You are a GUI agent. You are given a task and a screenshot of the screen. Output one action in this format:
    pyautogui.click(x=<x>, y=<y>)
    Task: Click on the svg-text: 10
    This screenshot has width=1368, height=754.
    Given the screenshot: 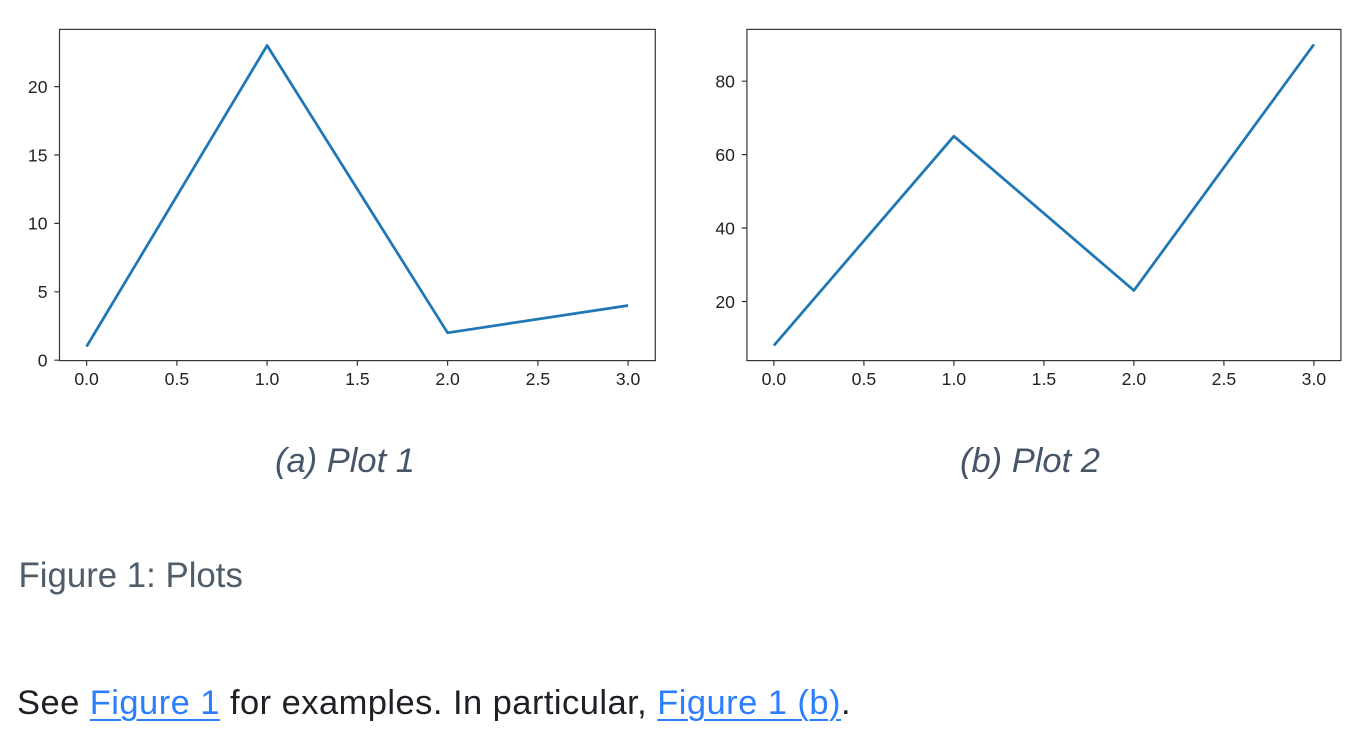 What is the action you would take?
    pyautogui.click(x=38, y=224)
    